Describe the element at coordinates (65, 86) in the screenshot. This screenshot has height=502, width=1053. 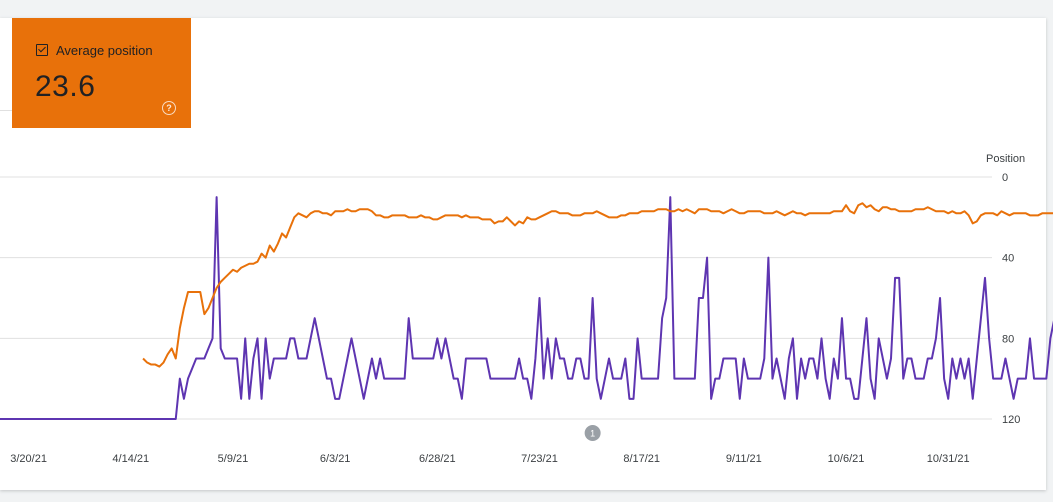
I see `metric-value: 23.6` at that location.